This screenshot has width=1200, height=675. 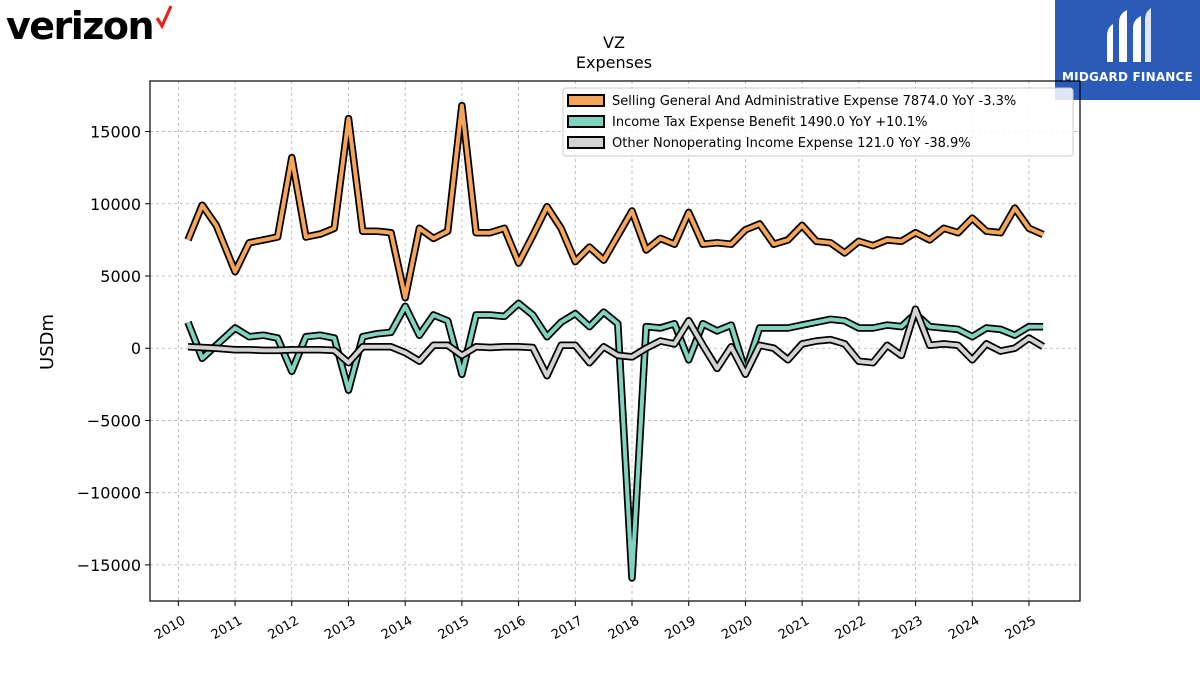 I want to click on x-tick-label: 2014, so click(x=397, y=628).